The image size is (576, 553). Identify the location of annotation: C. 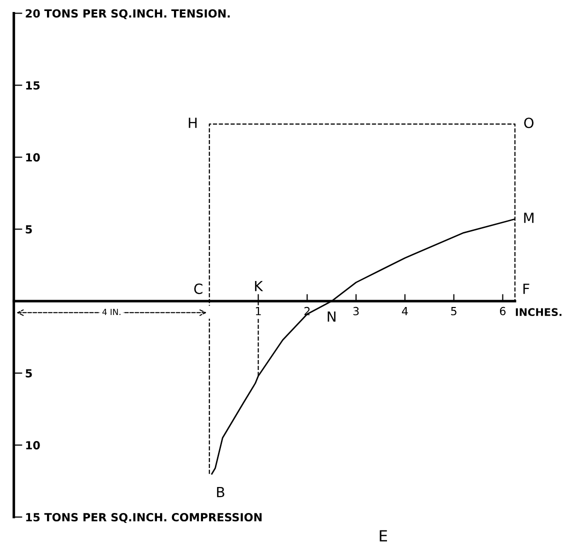
(198, 289).